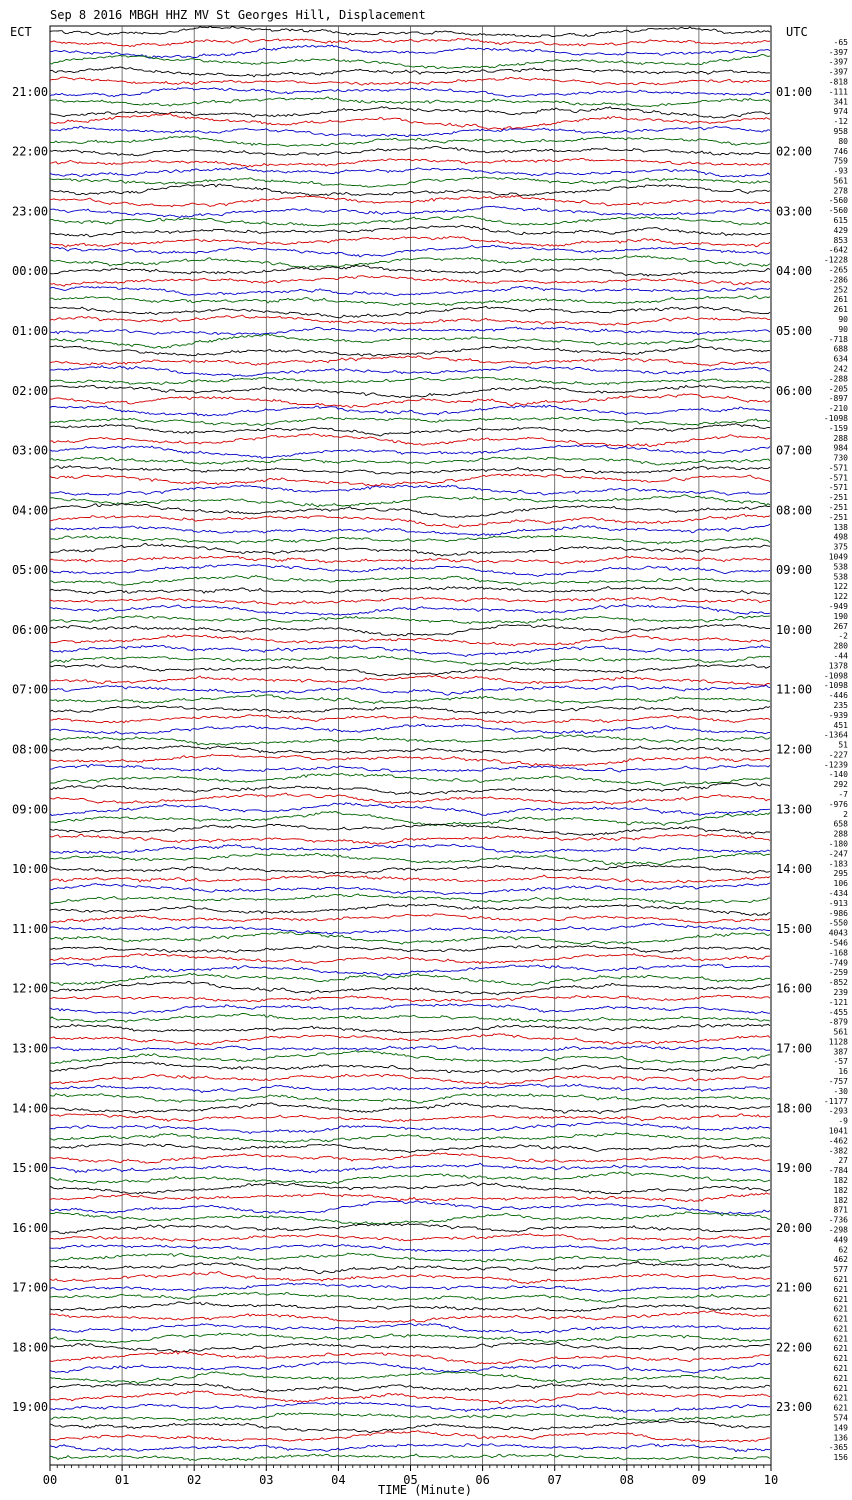 This screenshot has width=852, height=1500. What do you see at coordinates (836, 260) in the screenshot?
I see `offset-label: -1228` at bounding box center [836, 260].